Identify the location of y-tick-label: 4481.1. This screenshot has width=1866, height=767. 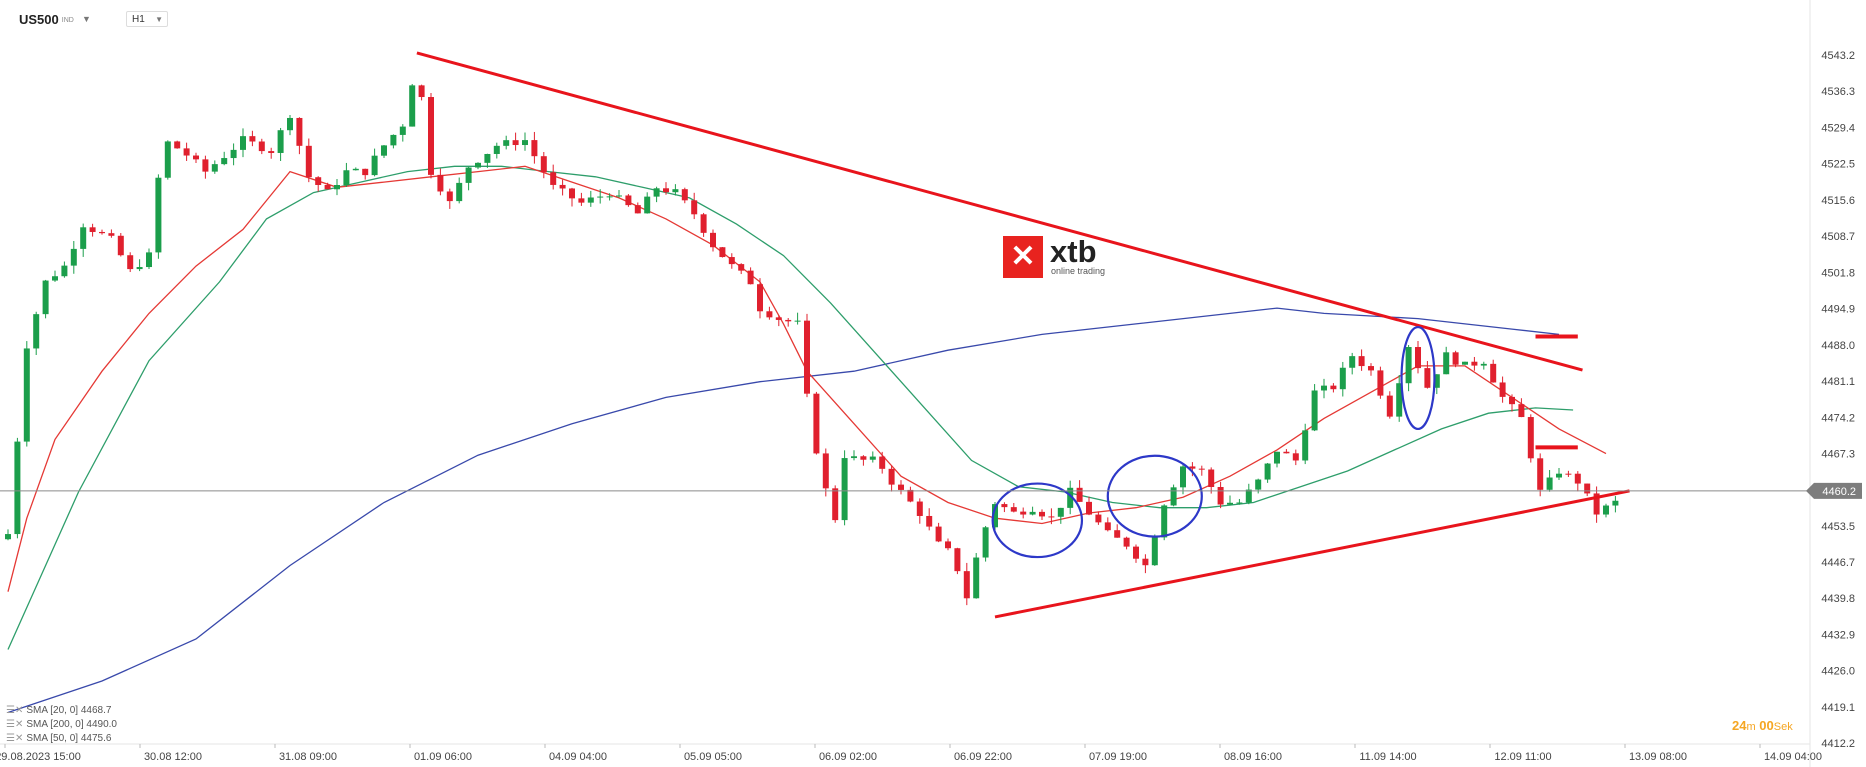
(1838, 382).